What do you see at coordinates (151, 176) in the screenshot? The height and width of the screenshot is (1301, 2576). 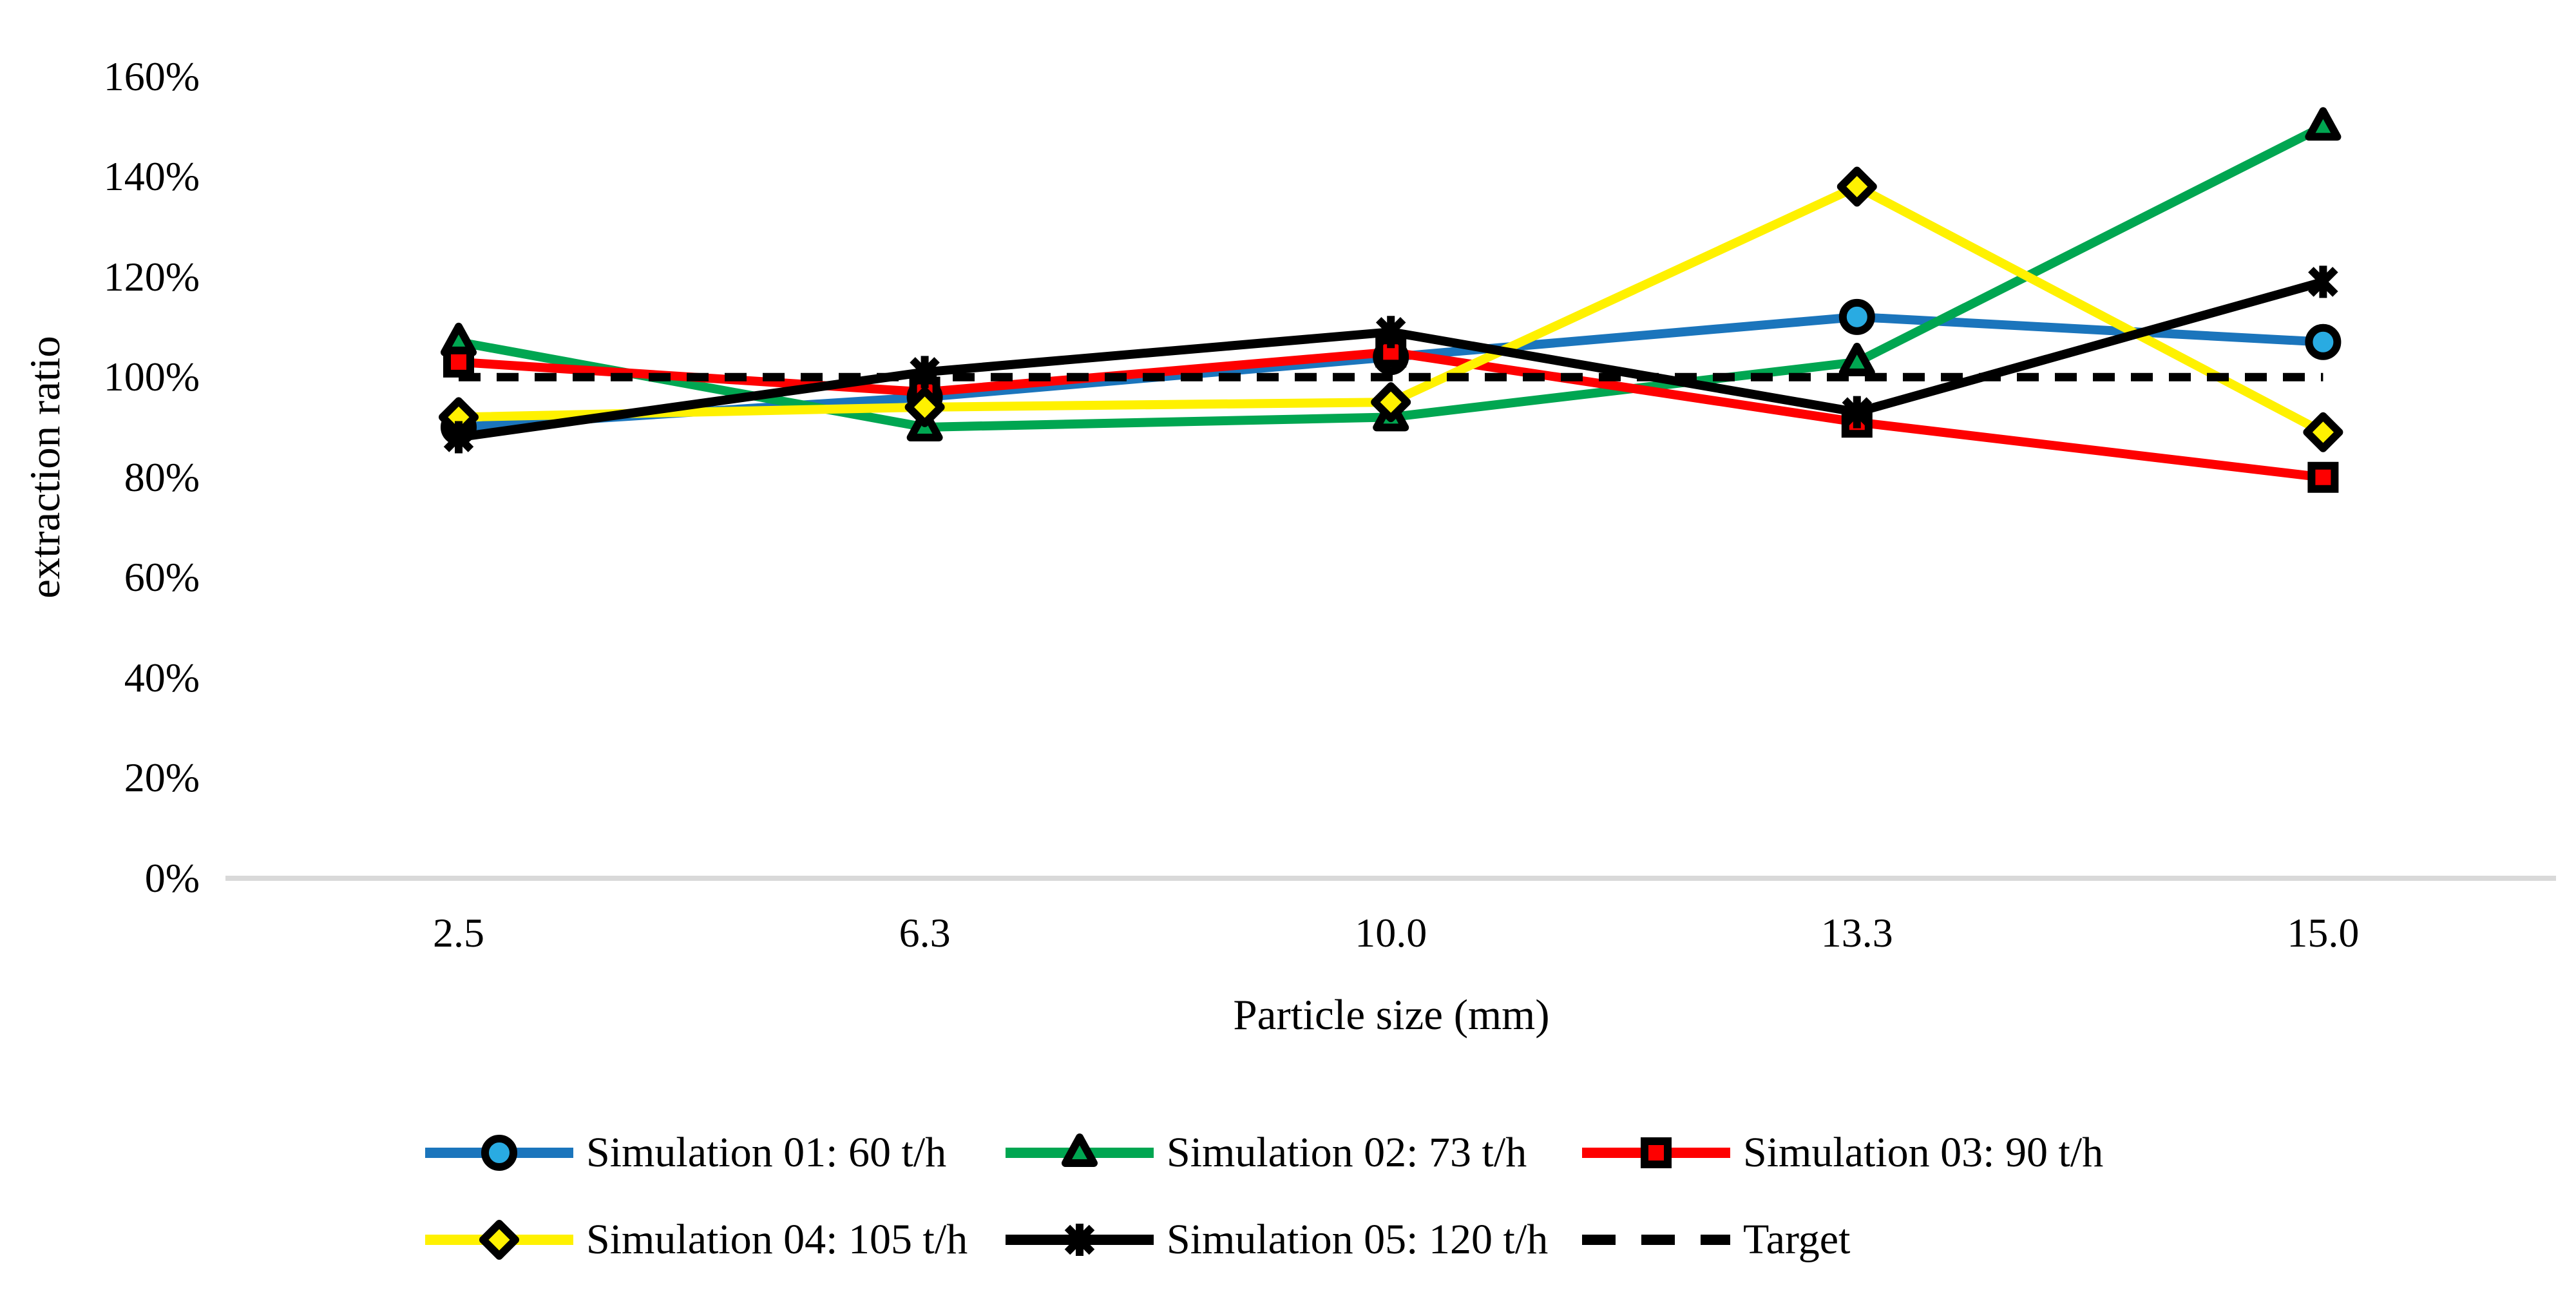 I see `y-tick-label-7: 140%` at bounding box center [151, 176].